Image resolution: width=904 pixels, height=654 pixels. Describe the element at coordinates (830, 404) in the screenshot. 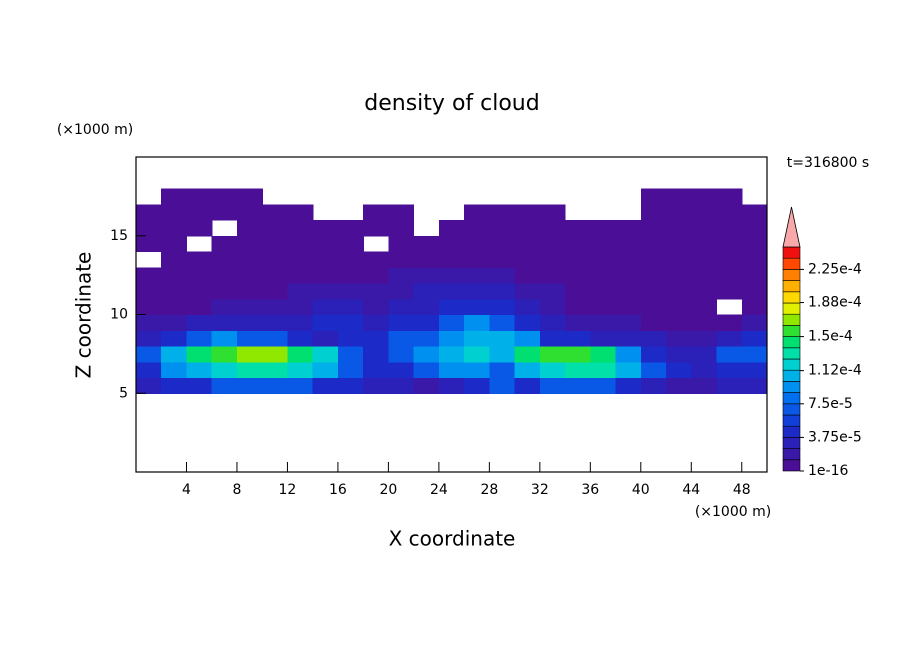

I see `colorbar-tick-label: 7.5e-5` at that location.